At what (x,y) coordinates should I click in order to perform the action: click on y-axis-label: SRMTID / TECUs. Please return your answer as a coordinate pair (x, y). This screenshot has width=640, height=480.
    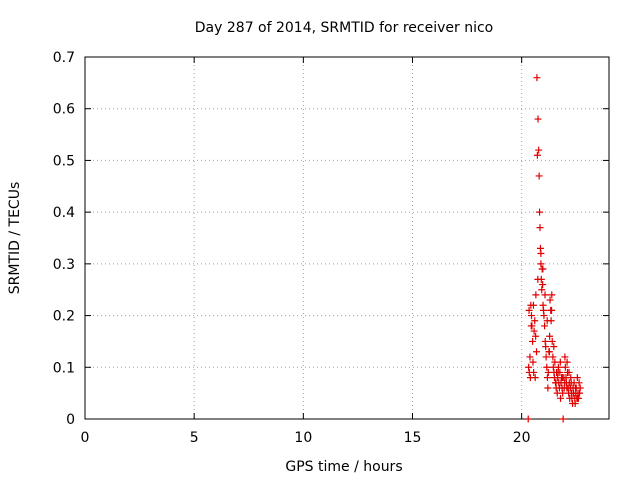
    Looking at the image, I should click on (15, 238).